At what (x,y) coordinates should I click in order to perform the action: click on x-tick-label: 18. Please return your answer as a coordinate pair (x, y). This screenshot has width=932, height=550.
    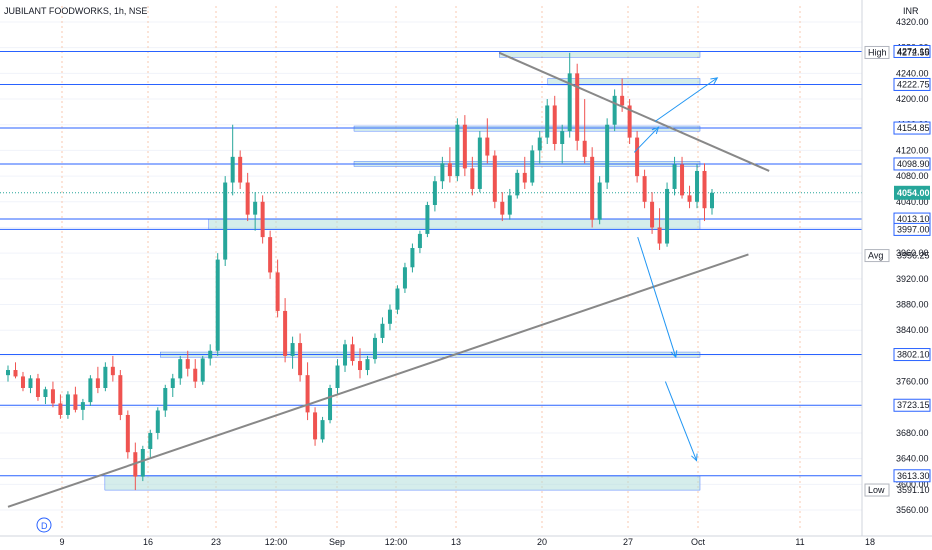
    Looking at the image, I should click on (870, 542).